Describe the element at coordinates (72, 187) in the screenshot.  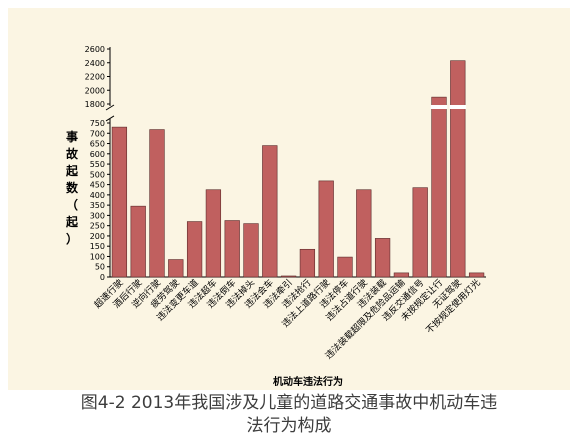
I see `y-axis-label-char: 数` at that location.